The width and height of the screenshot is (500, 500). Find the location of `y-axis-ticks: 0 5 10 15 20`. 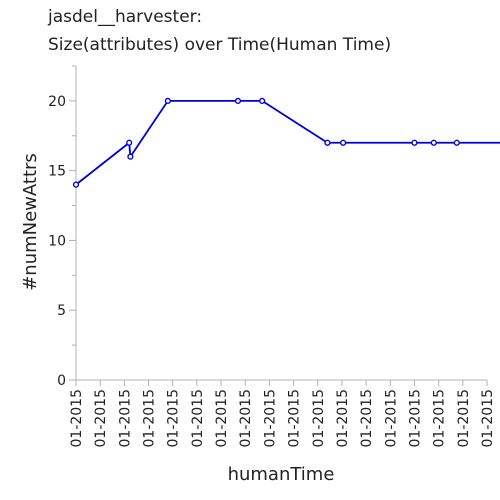

y-axis-ticks: 0 5 10 15 20 is located at coordinates (62, 227).